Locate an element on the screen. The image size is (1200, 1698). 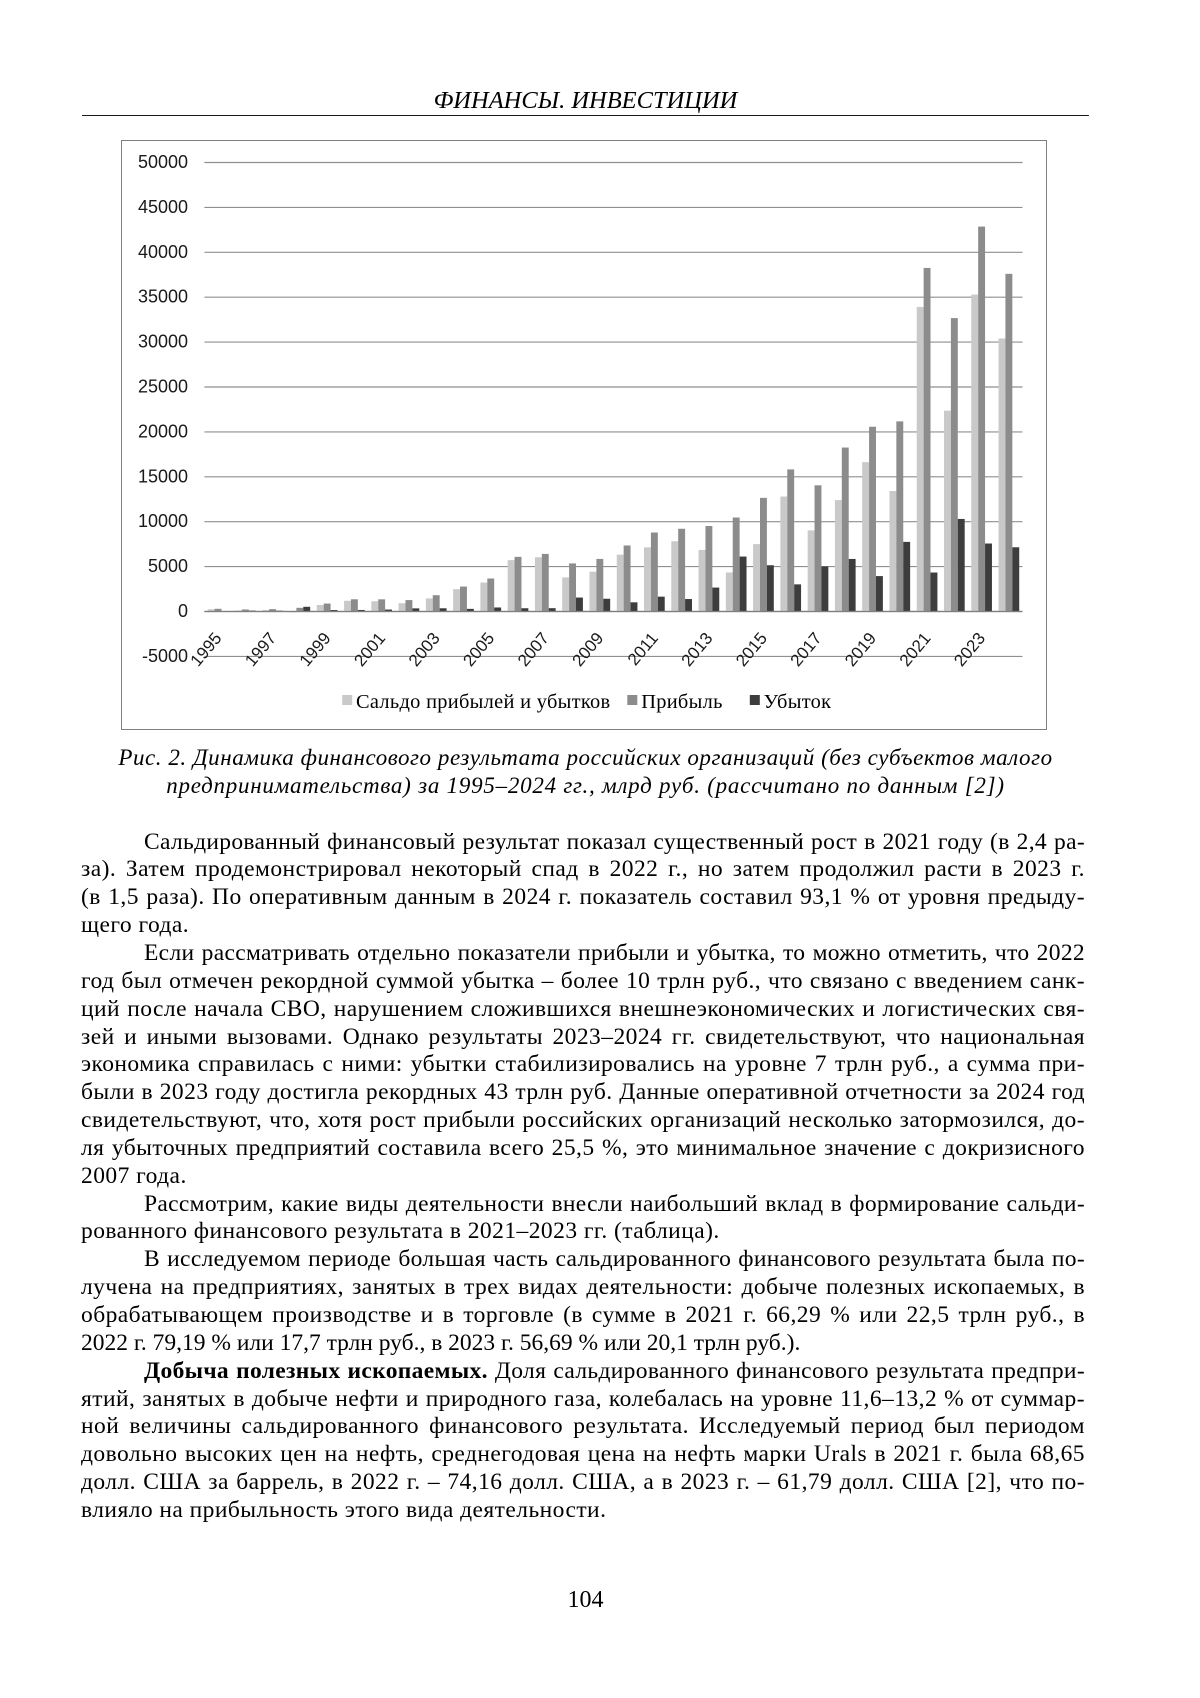
svg-text: 2019 is located at coordinates (860, 649).